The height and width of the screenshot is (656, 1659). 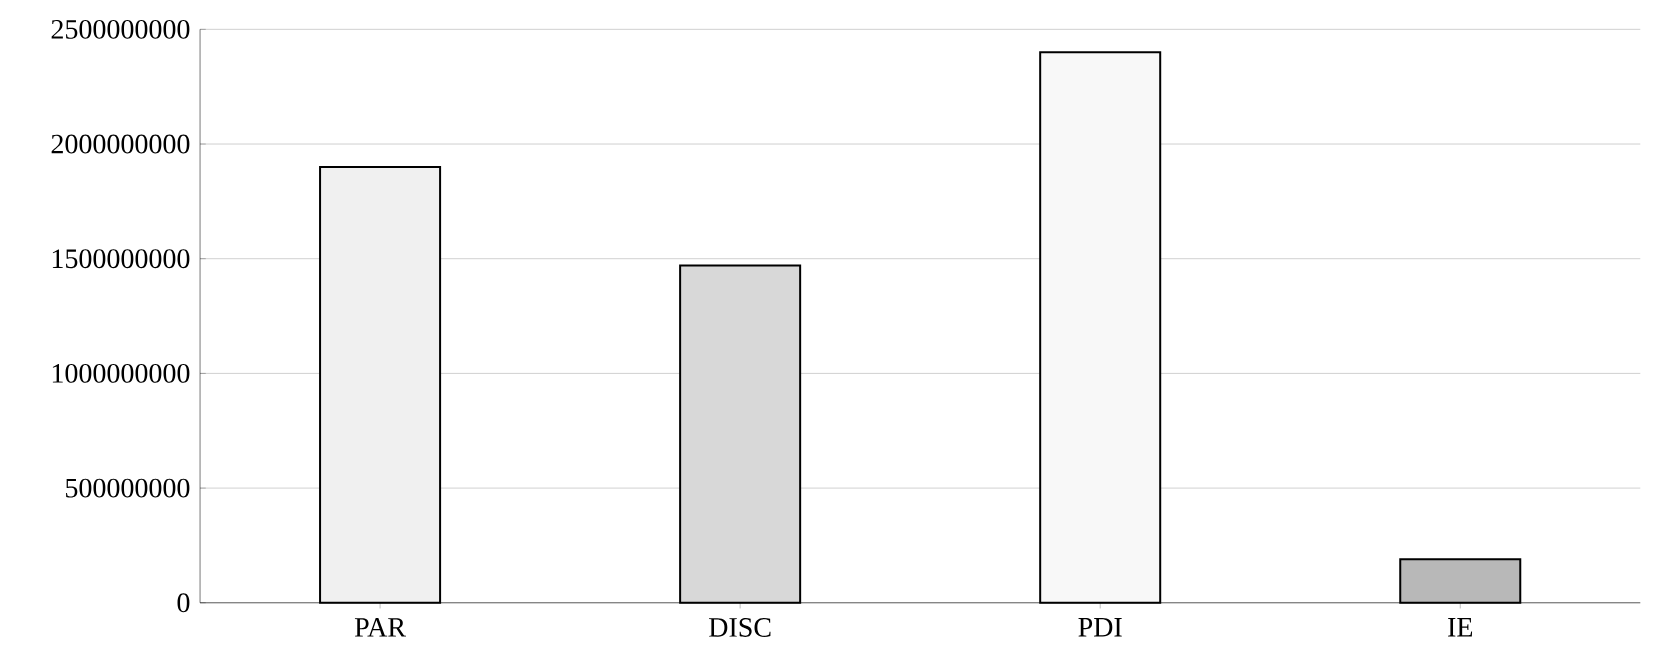 I want to click on x-tick-label: DISC, so click(x=740, y=627).